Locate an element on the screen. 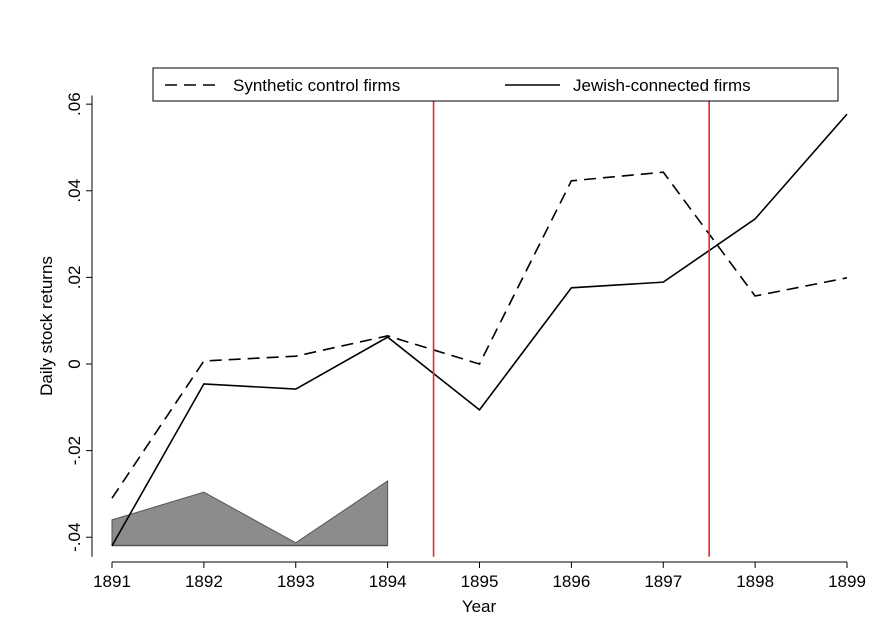  x-axis-label: Year is located at coordinates (479, 606).